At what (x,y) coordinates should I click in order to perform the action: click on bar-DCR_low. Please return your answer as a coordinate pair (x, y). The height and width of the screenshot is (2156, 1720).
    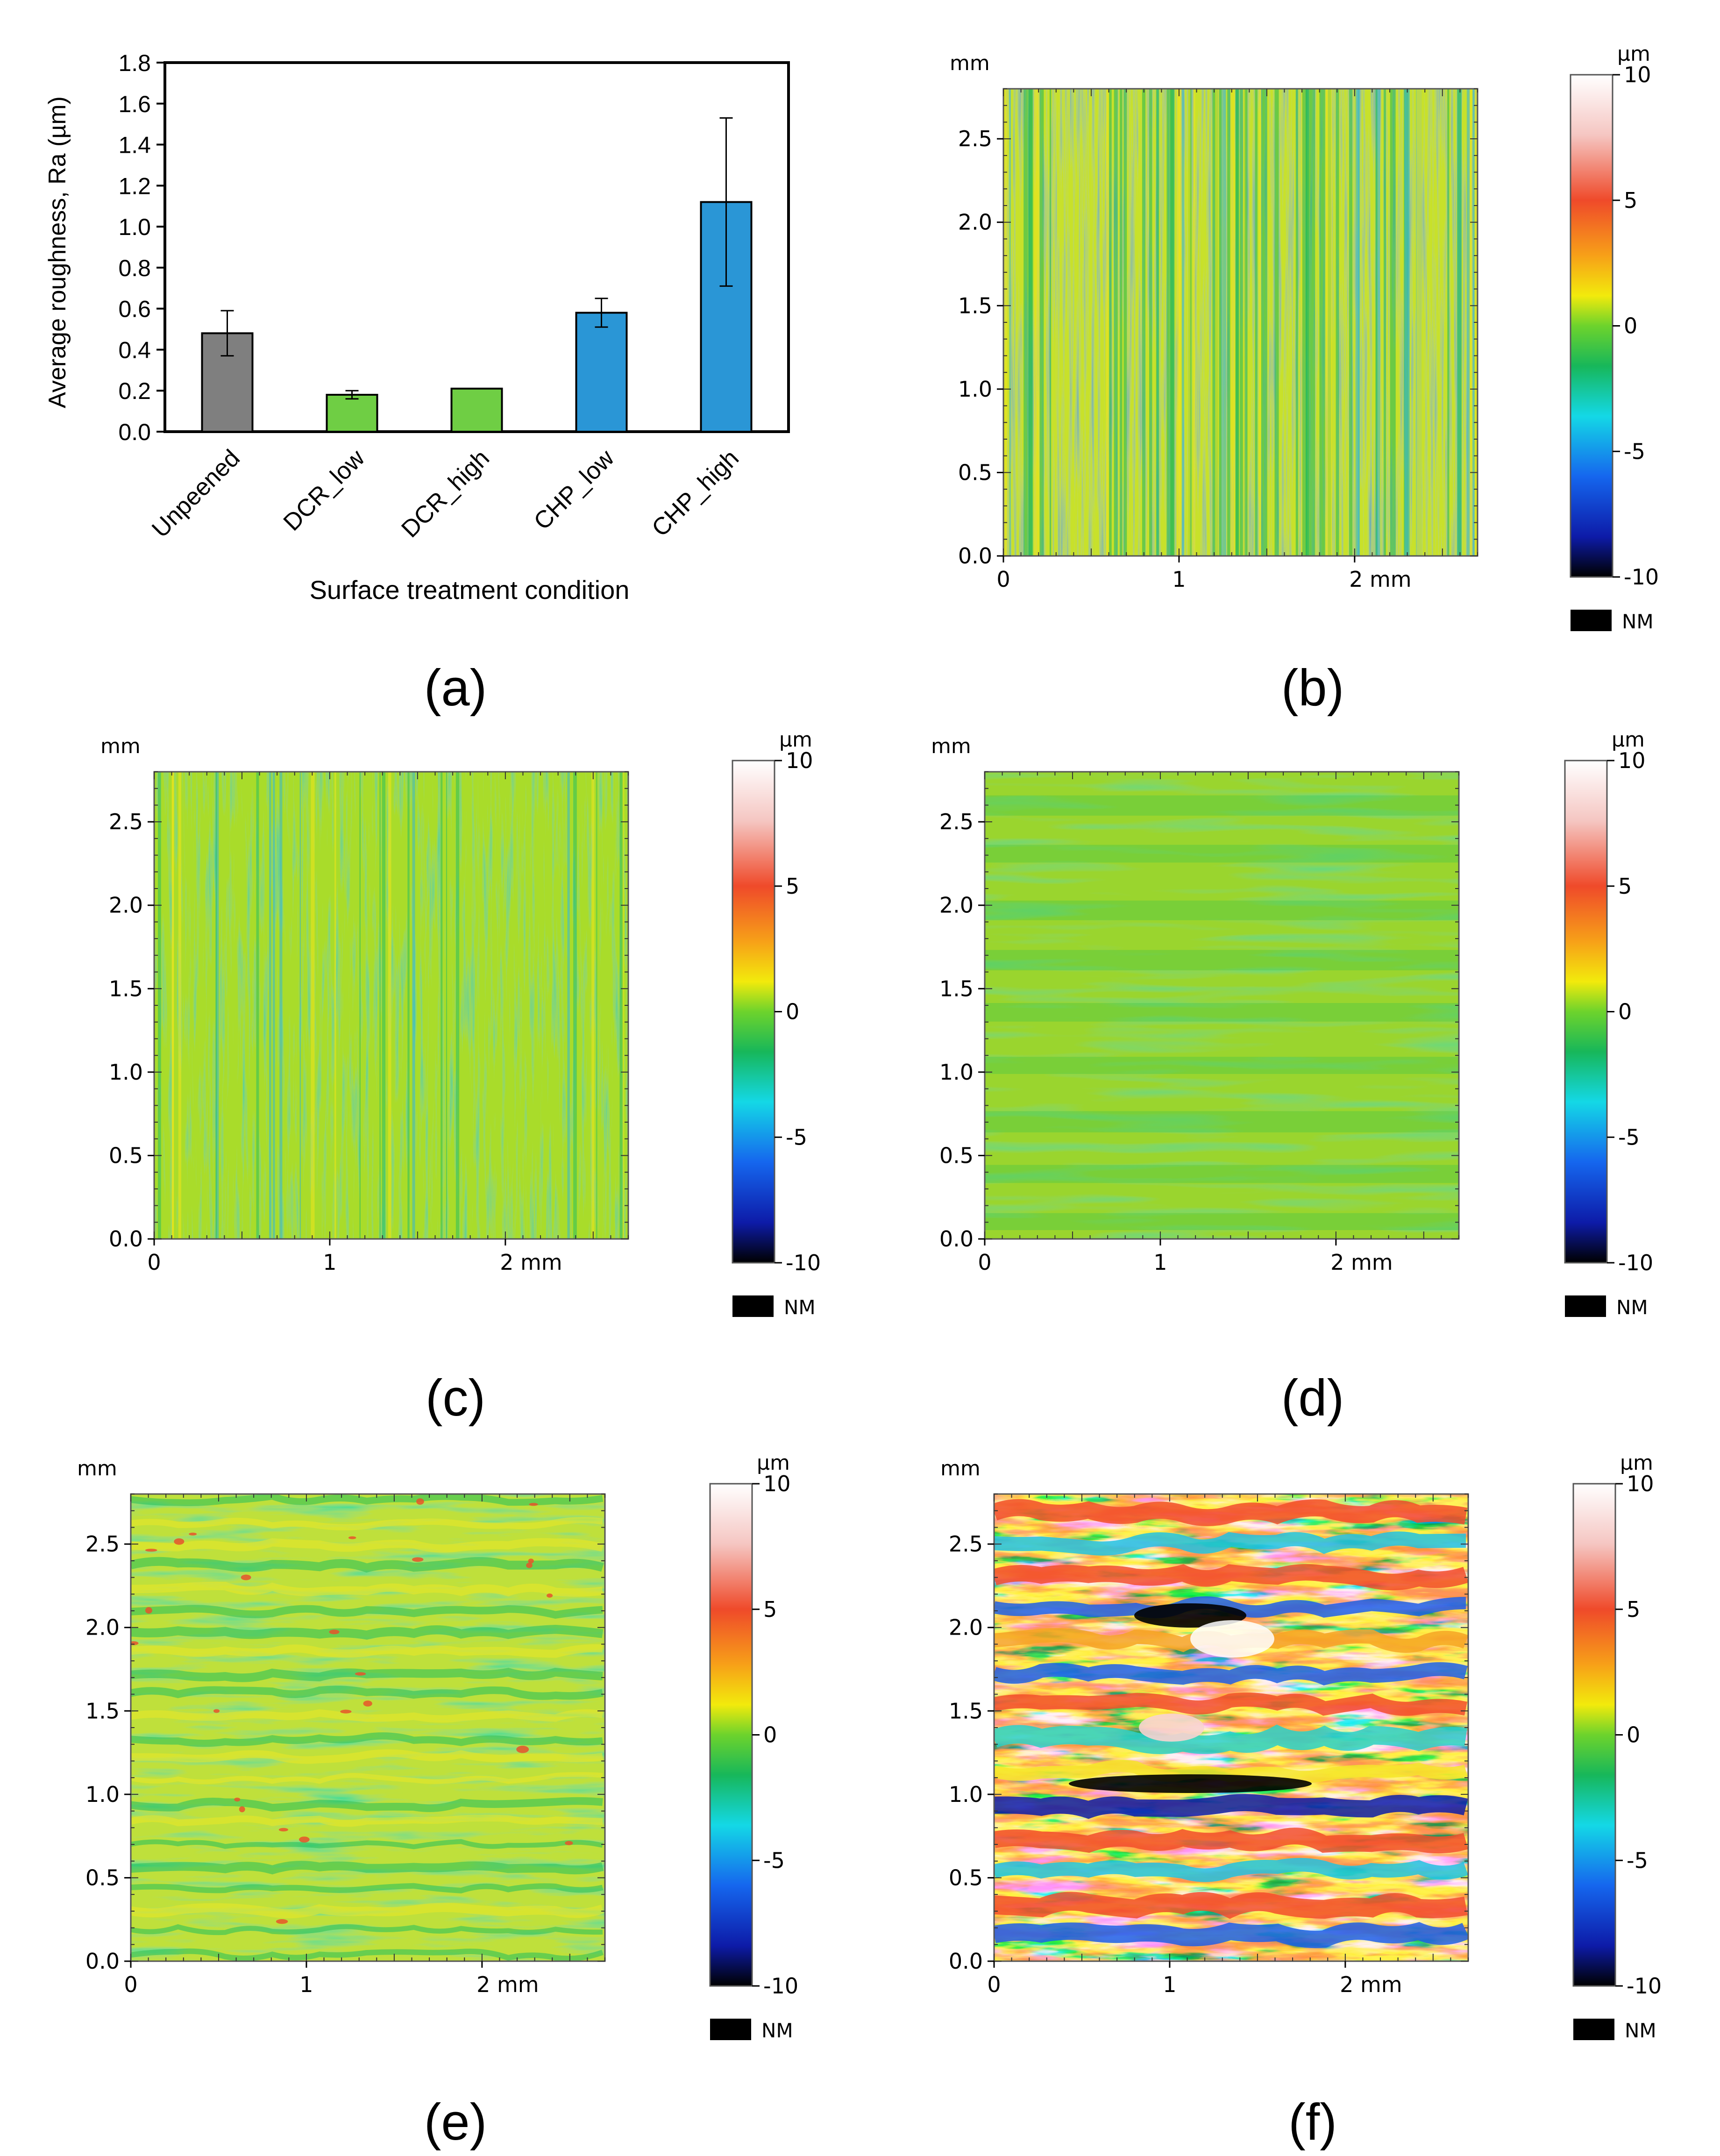
    Looking at the image, I should click on (352, 413).